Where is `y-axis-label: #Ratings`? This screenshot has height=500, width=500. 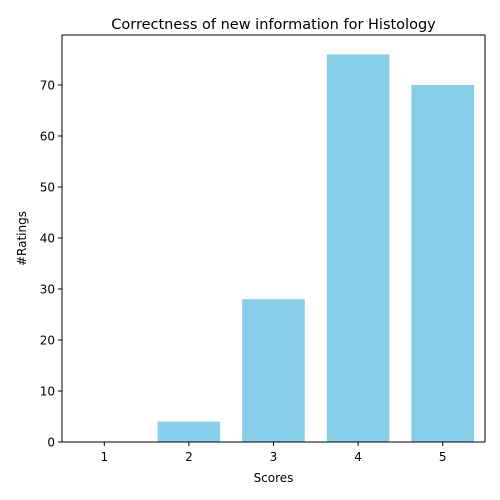
y-axis-label: #Ratings is located at coordinates (22, 238).